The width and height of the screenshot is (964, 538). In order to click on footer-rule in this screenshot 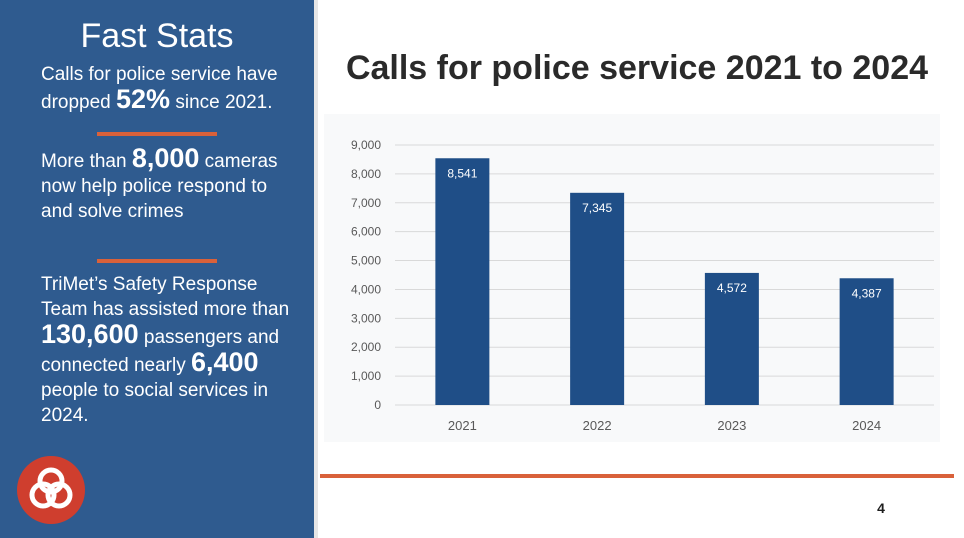, I will do `click(637, 476)`.